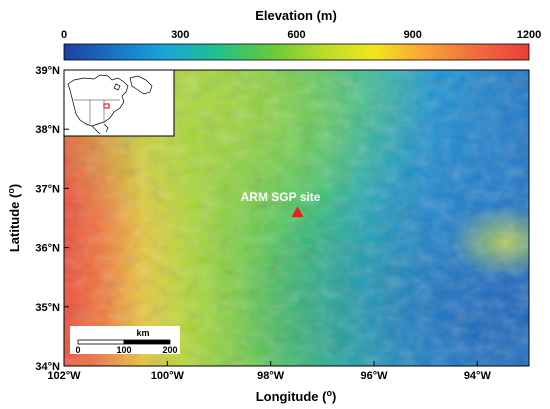 The height and width of the screenshot is (409, 550). What do you see at coordinates (14, 218) in the screenshot?
I see `y-axis-label: Latitude (o)` at bounding box center [14, 218].